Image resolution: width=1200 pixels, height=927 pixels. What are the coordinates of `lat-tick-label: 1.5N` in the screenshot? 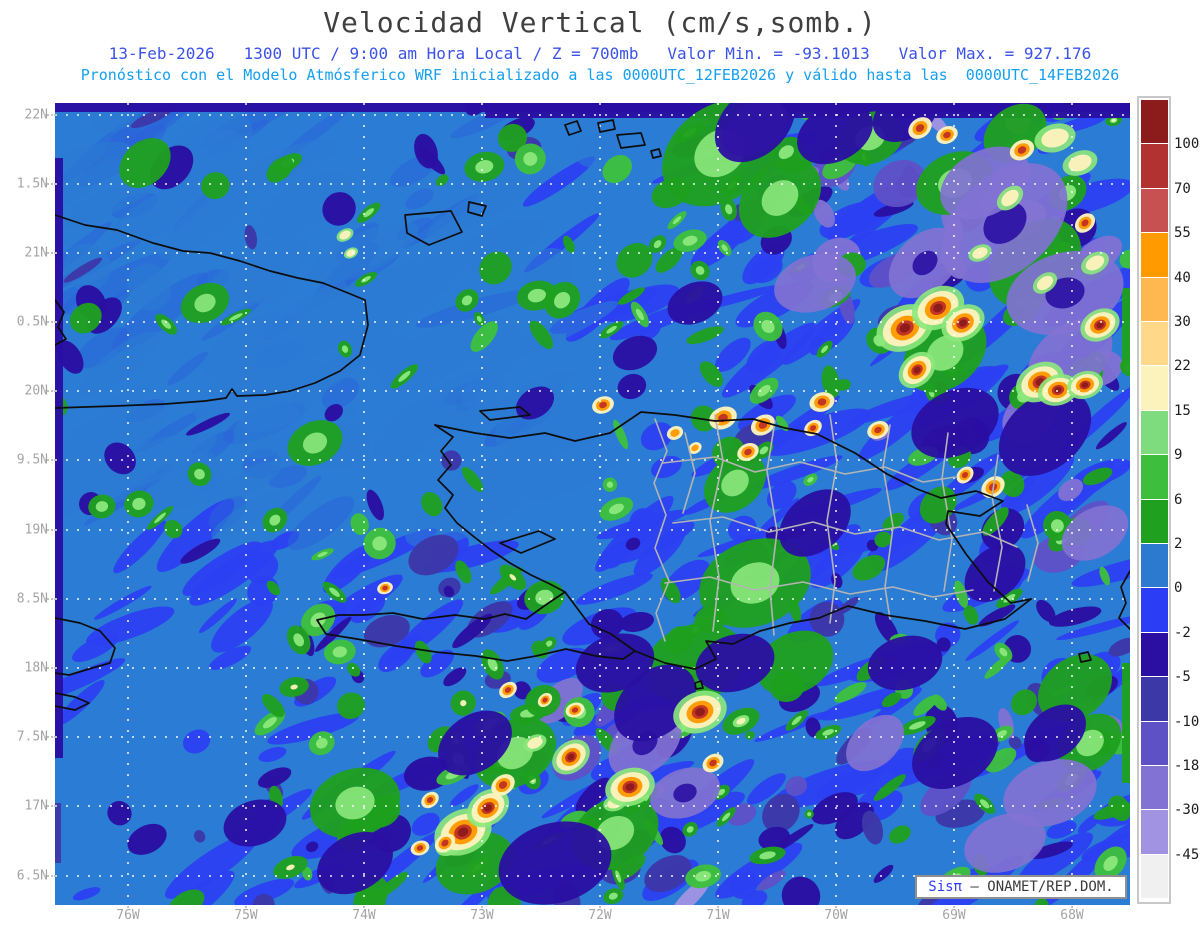 It's located at (32, 184).